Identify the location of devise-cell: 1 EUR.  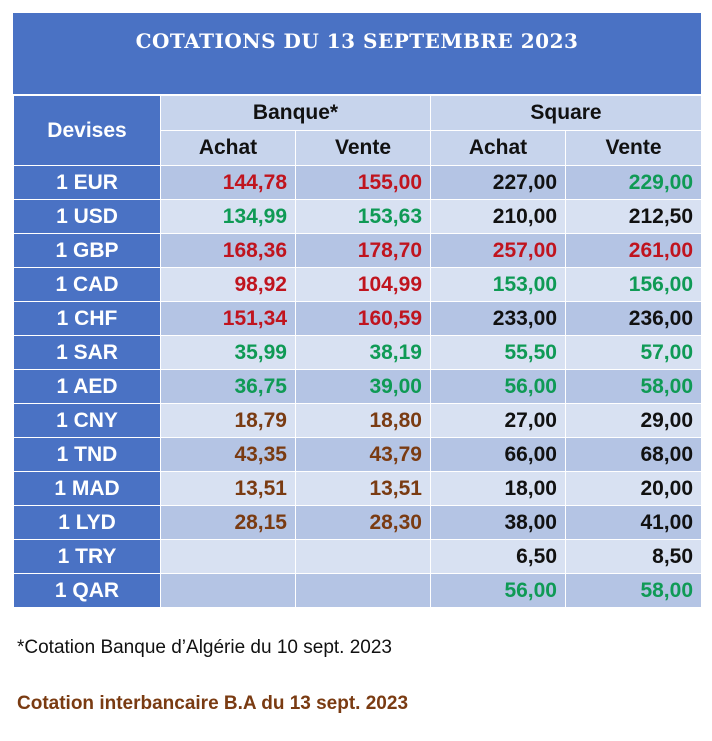
(87, 182).